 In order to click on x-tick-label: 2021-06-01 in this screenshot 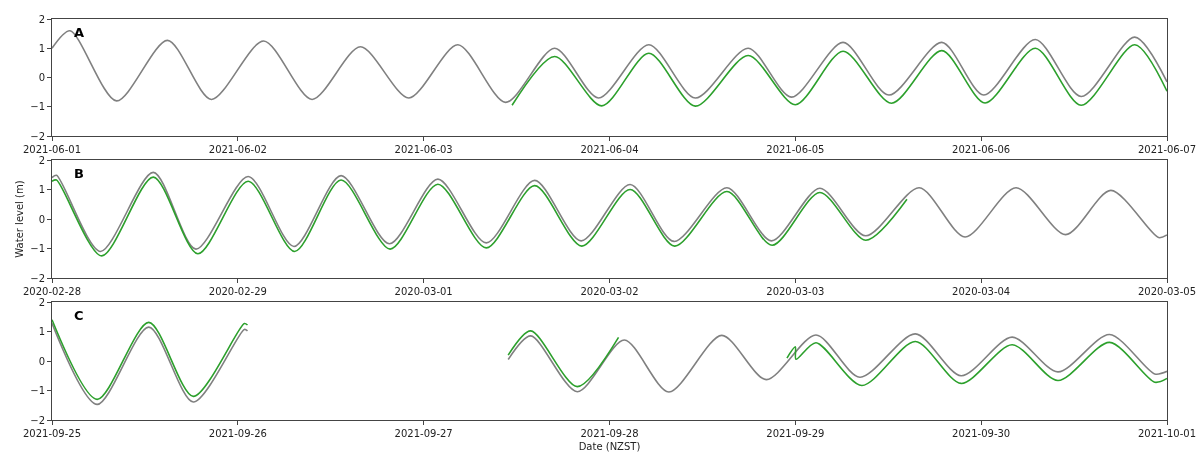, I will do `click(52, 149)`.